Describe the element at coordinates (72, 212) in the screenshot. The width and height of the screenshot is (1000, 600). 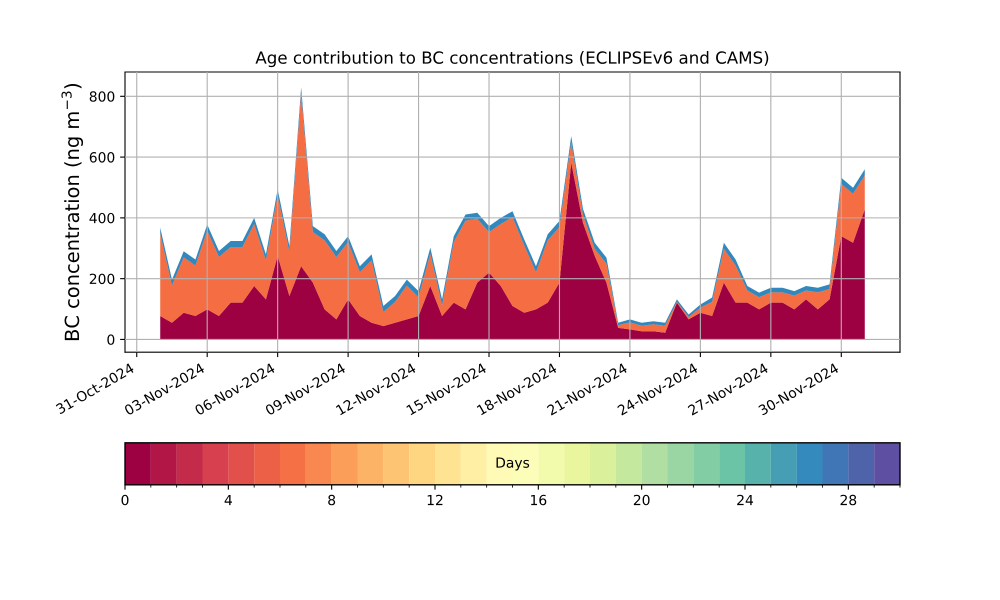
I see `y-axis-title: BC concentration (ng m$^{−3}$)` at that location.